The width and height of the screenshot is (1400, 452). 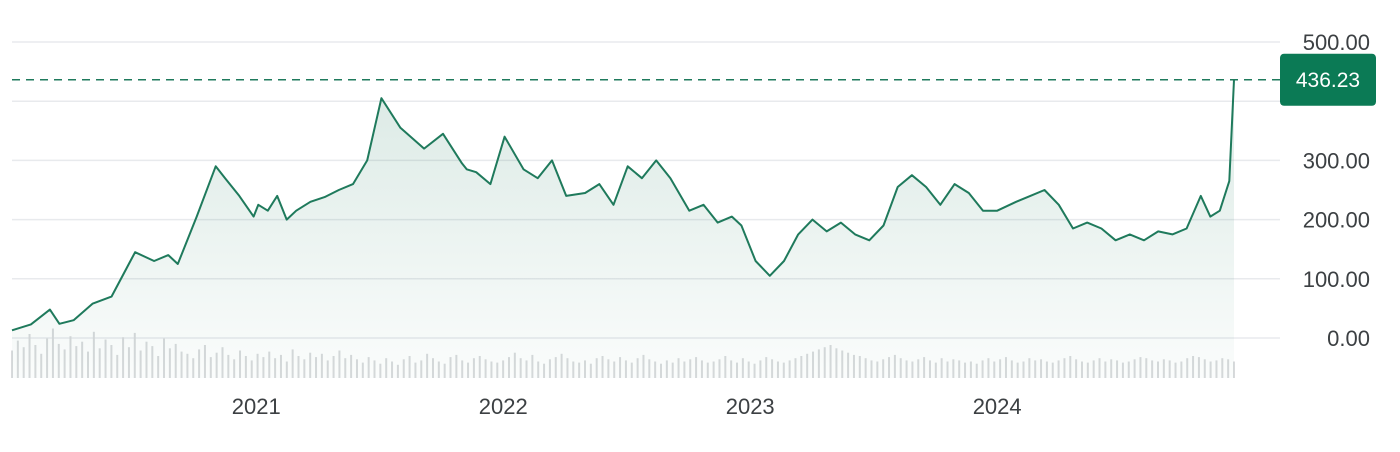 I want to click on y-tick-label: 200.00, so click(x=1336, y=220).